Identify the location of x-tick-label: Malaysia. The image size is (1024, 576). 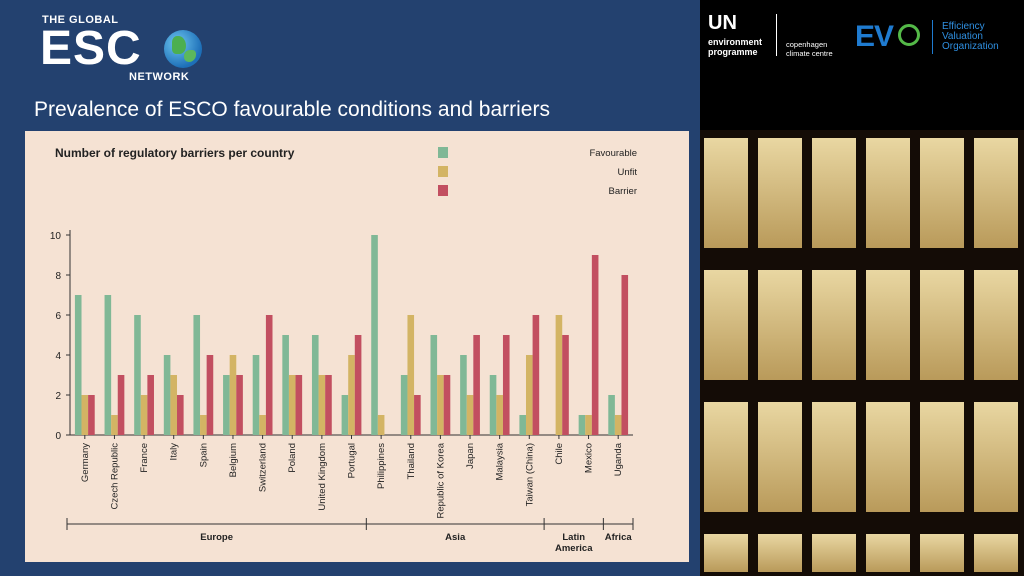
(500, 461).